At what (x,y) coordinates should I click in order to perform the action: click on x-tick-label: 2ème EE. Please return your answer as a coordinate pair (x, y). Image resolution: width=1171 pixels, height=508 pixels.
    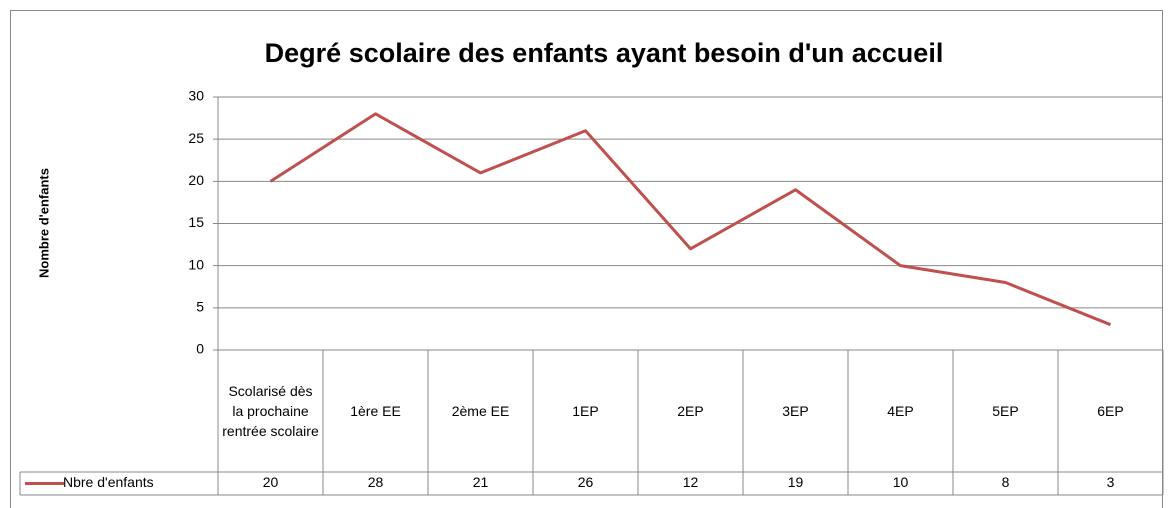
    Looking at the image, I should click on (480, 411).